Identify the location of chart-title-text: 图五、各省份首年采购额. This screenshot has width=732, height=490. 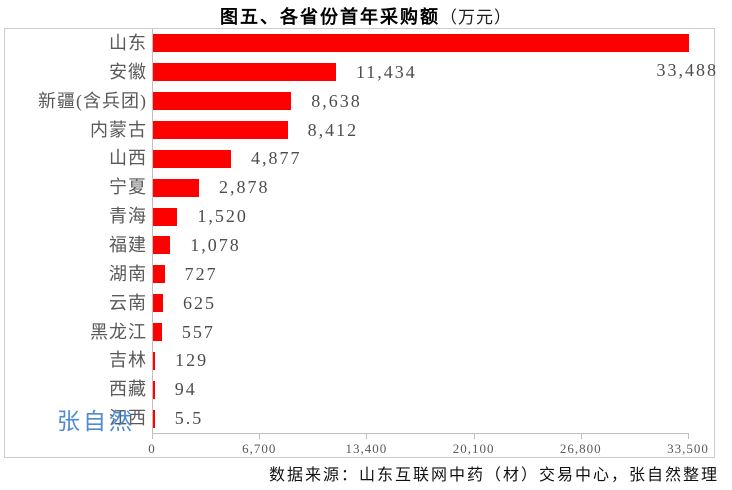
(330, 17).